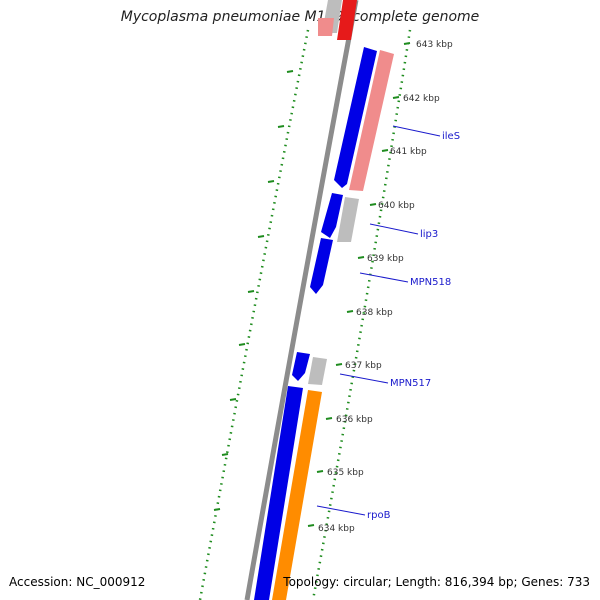 This screenshot has width=600, height=600. What do you see at coordinates (354, 420) in the screenshot?
I see `tick-label: 636 kbp` at bounding box center [354, 420].